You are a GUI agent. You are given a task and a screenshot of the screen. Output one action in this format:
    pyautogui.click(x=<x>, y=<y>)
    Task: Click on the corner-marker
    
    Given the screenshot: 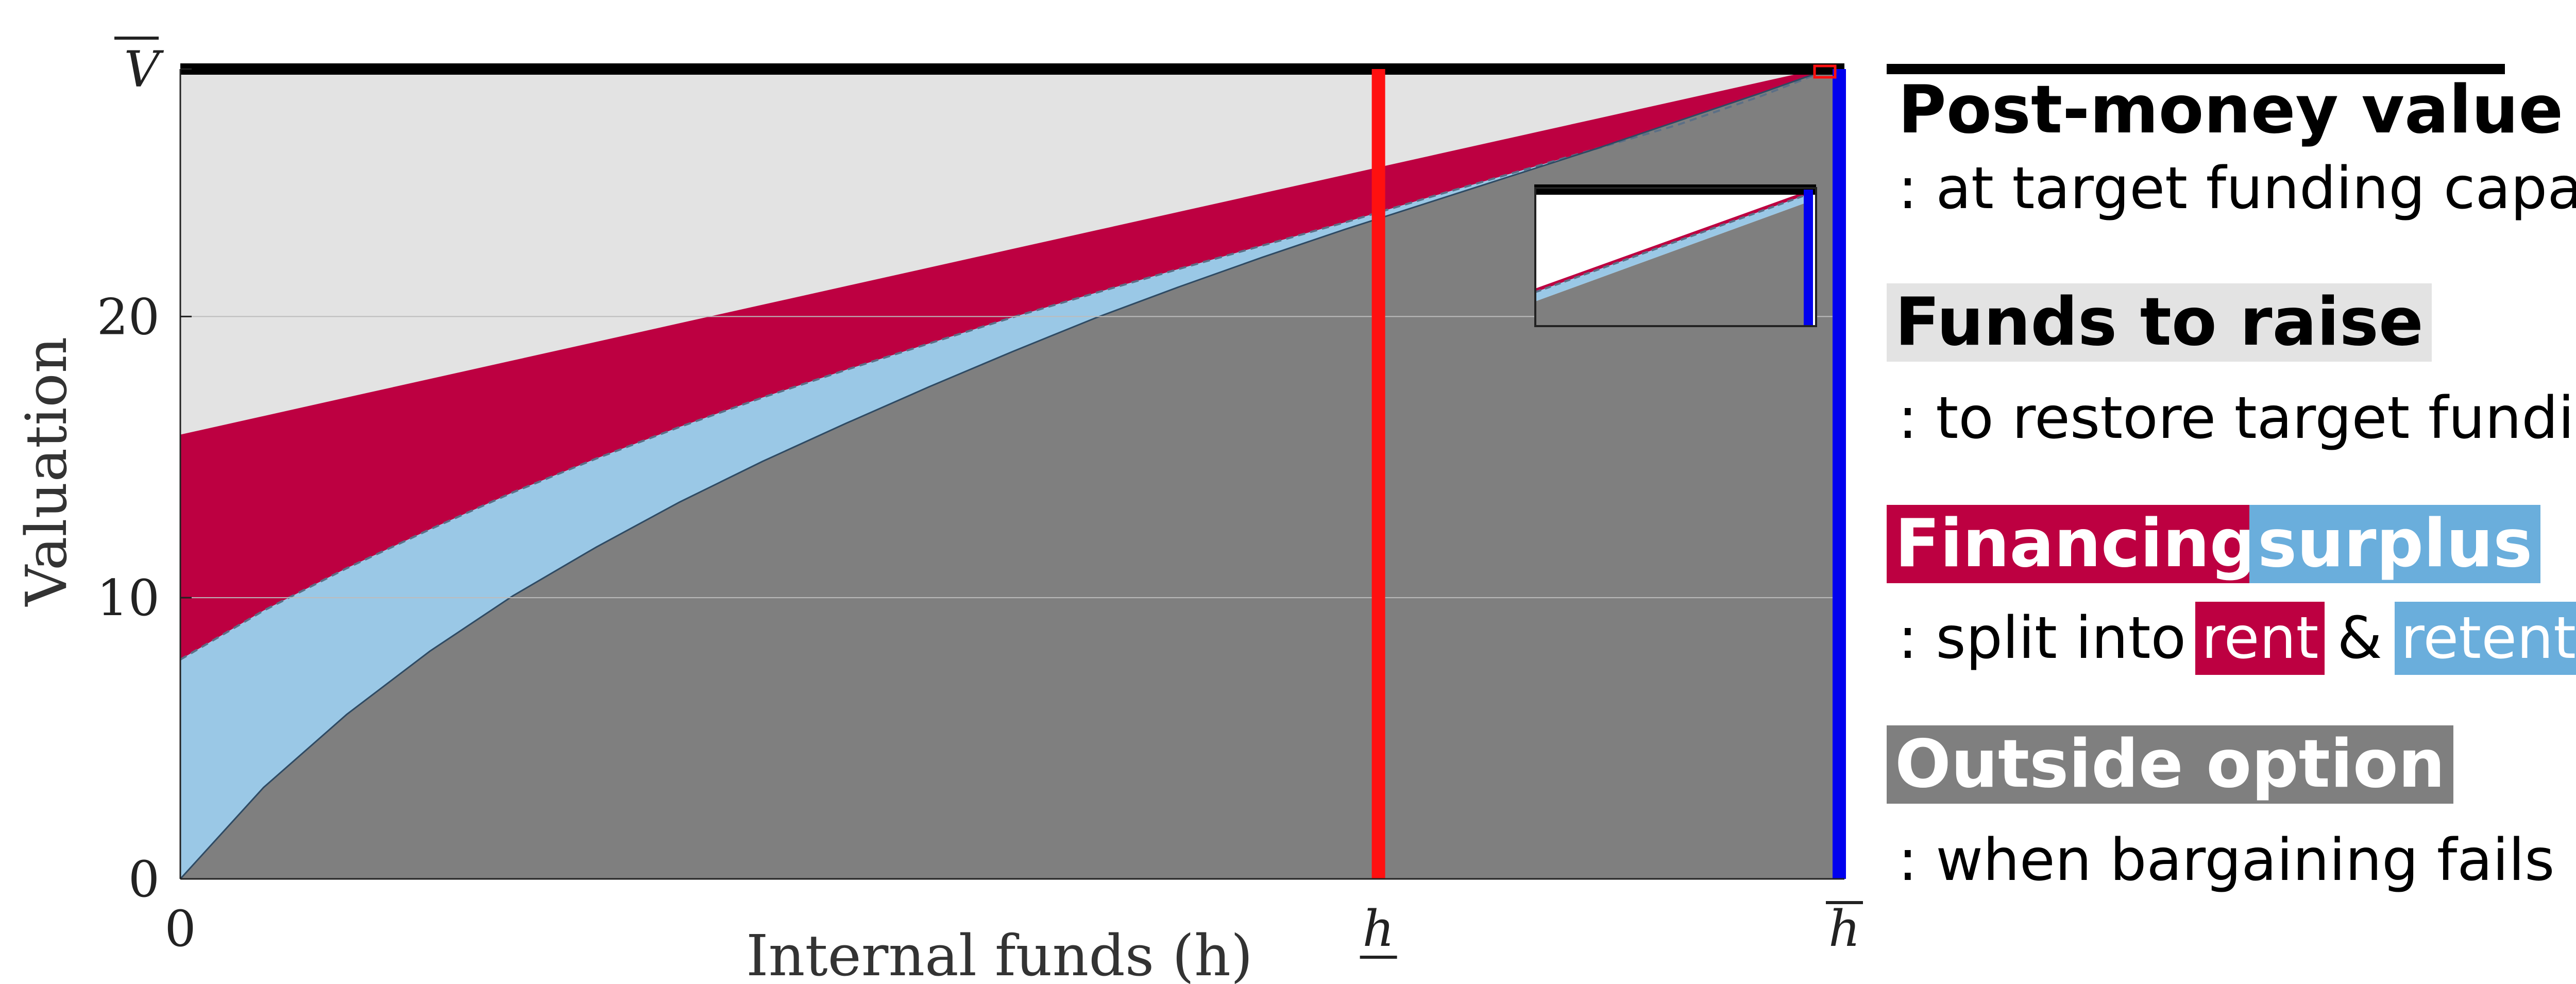 What is the action you would take?
    pyautogui.click(x=1825, y=71)
    